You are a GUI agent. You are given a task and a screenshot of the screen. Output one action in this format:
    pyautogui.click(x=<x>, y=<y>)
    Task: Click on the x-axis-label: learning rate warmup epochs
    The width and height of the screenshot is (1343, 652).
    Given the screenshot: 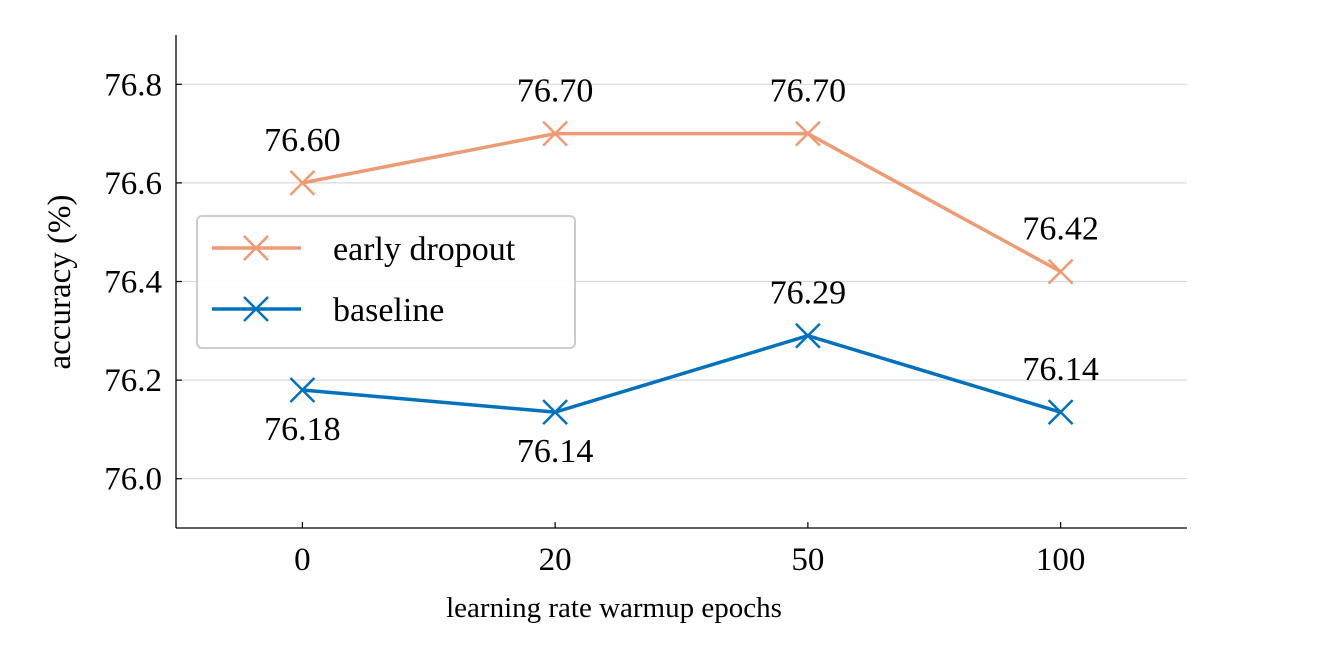 What is the action you would take?
    pyautogui.click(x=614, y=608)
    